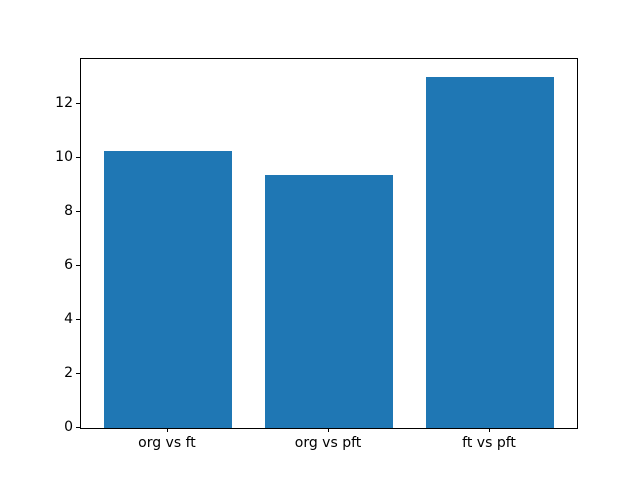 The width and height of the screenshot is (640, 480). What do you see at coordinates (68, 264) in the screenshot?
I see `y-tick-label: 6` at bounding box center [68, 264].